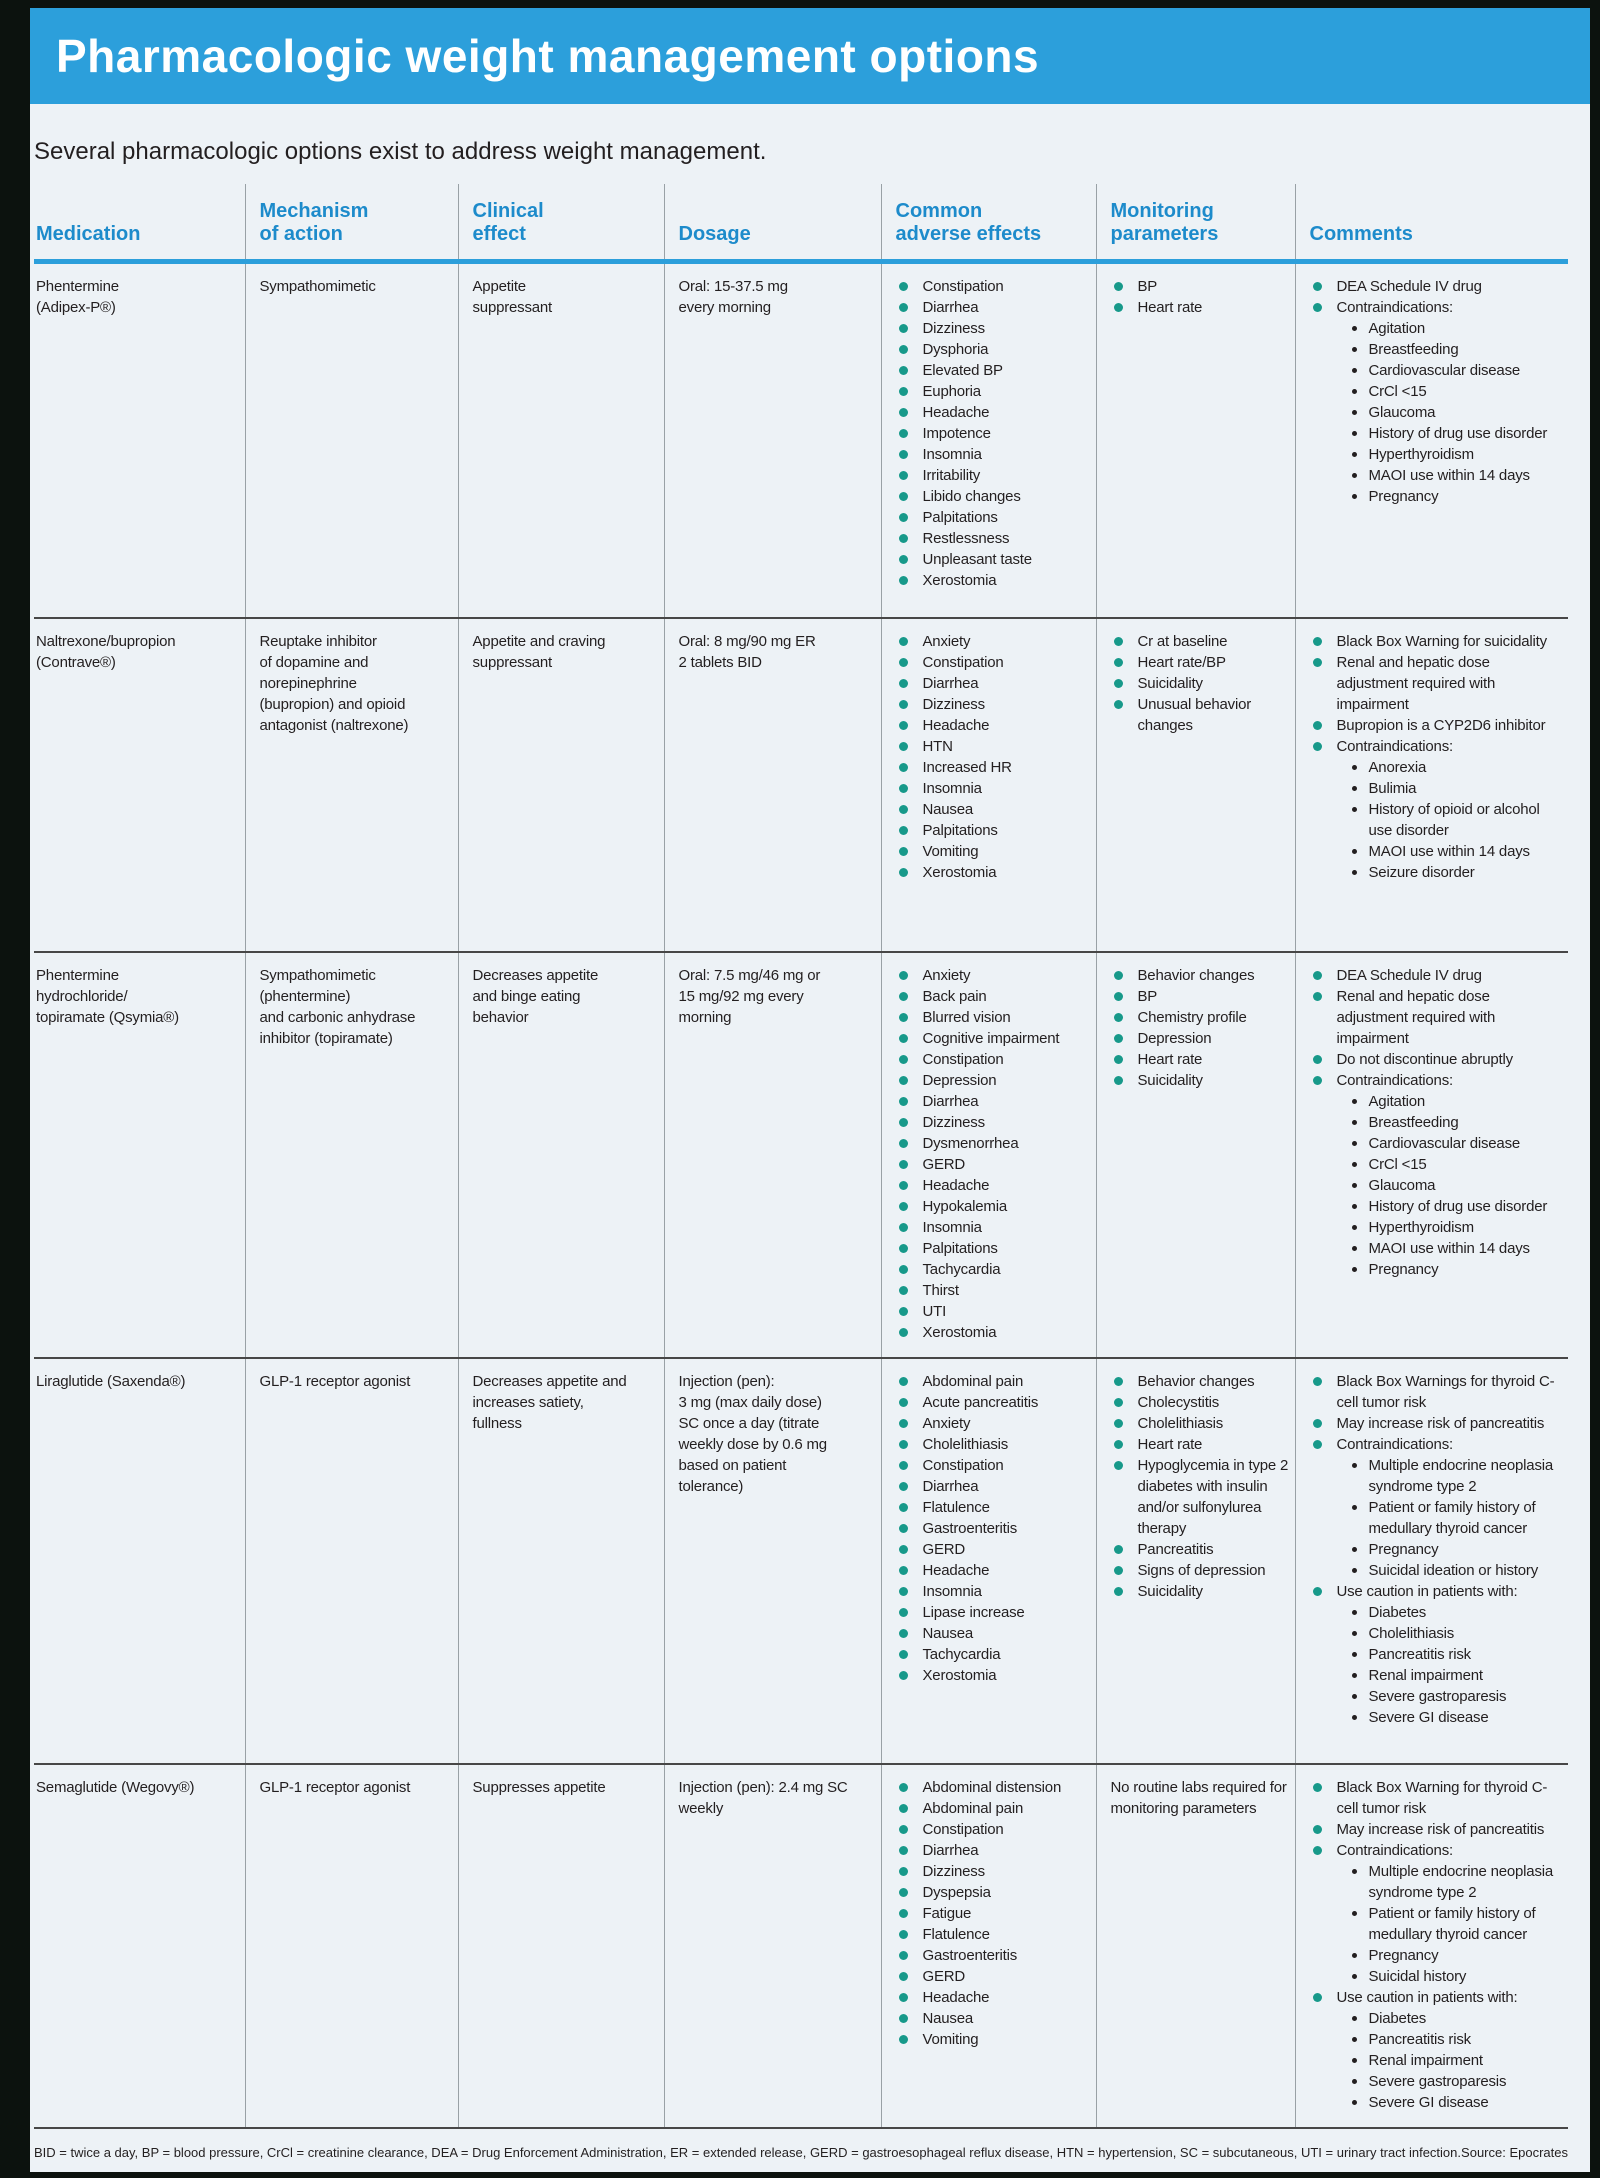  I want to click on clinical-effect-cell: Appetite and craving suppressant, so click(560, 785).